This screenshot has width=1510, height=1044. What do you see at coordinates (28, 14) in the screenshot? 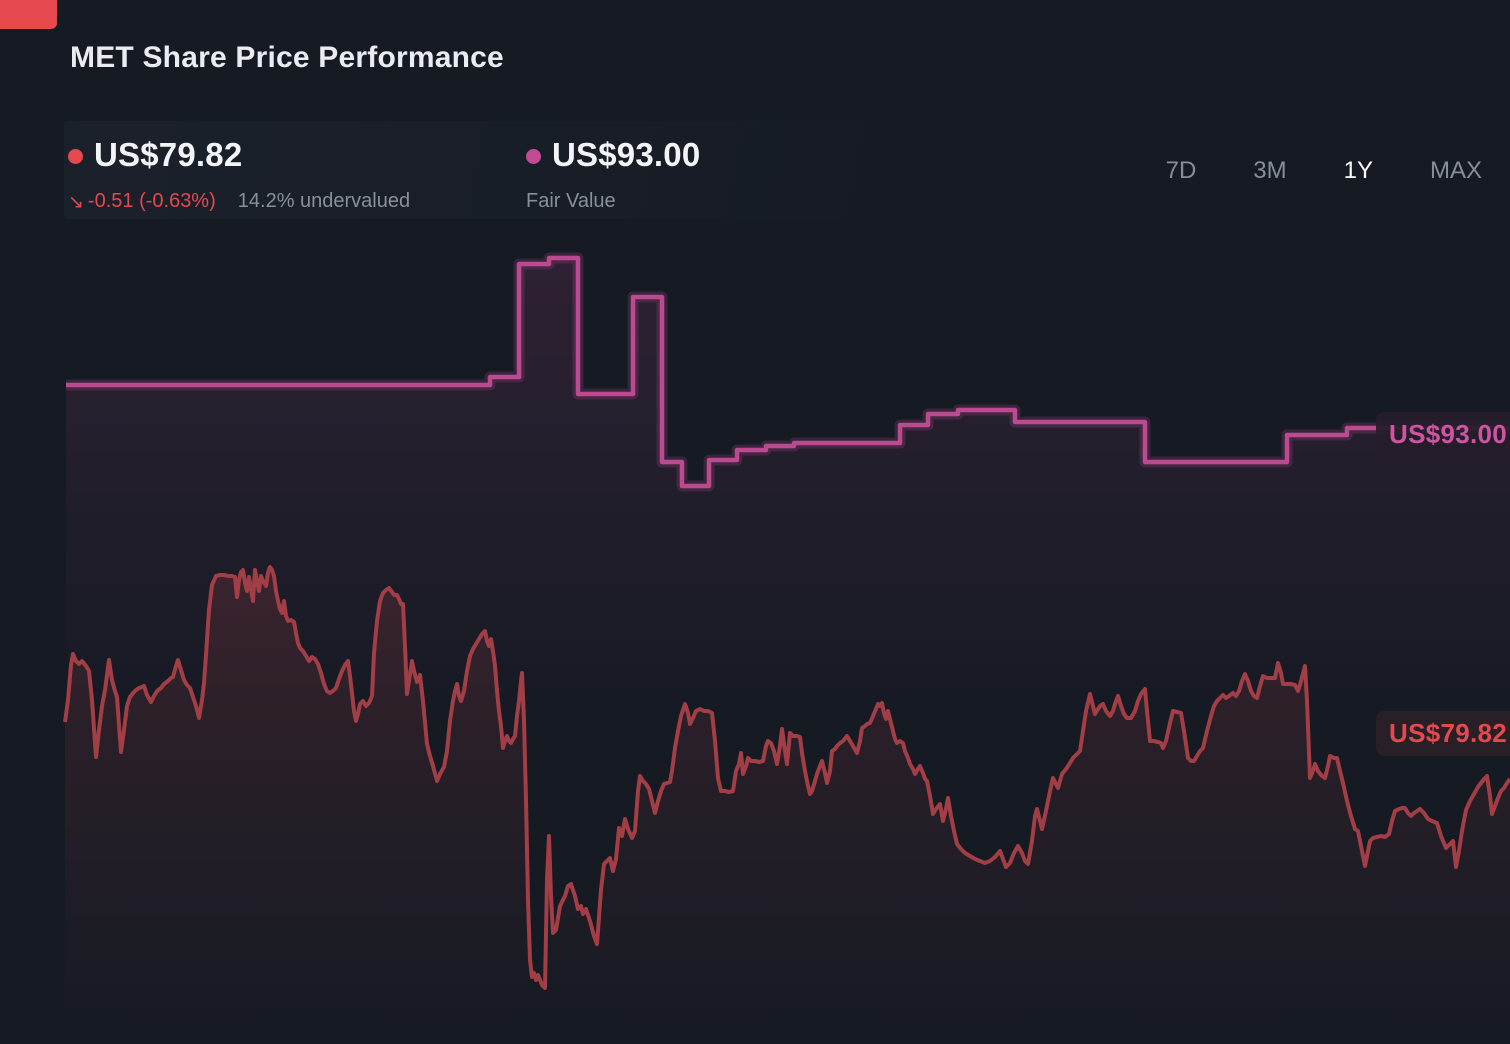
I see `corner-accent` at bounding box center [28, 14].